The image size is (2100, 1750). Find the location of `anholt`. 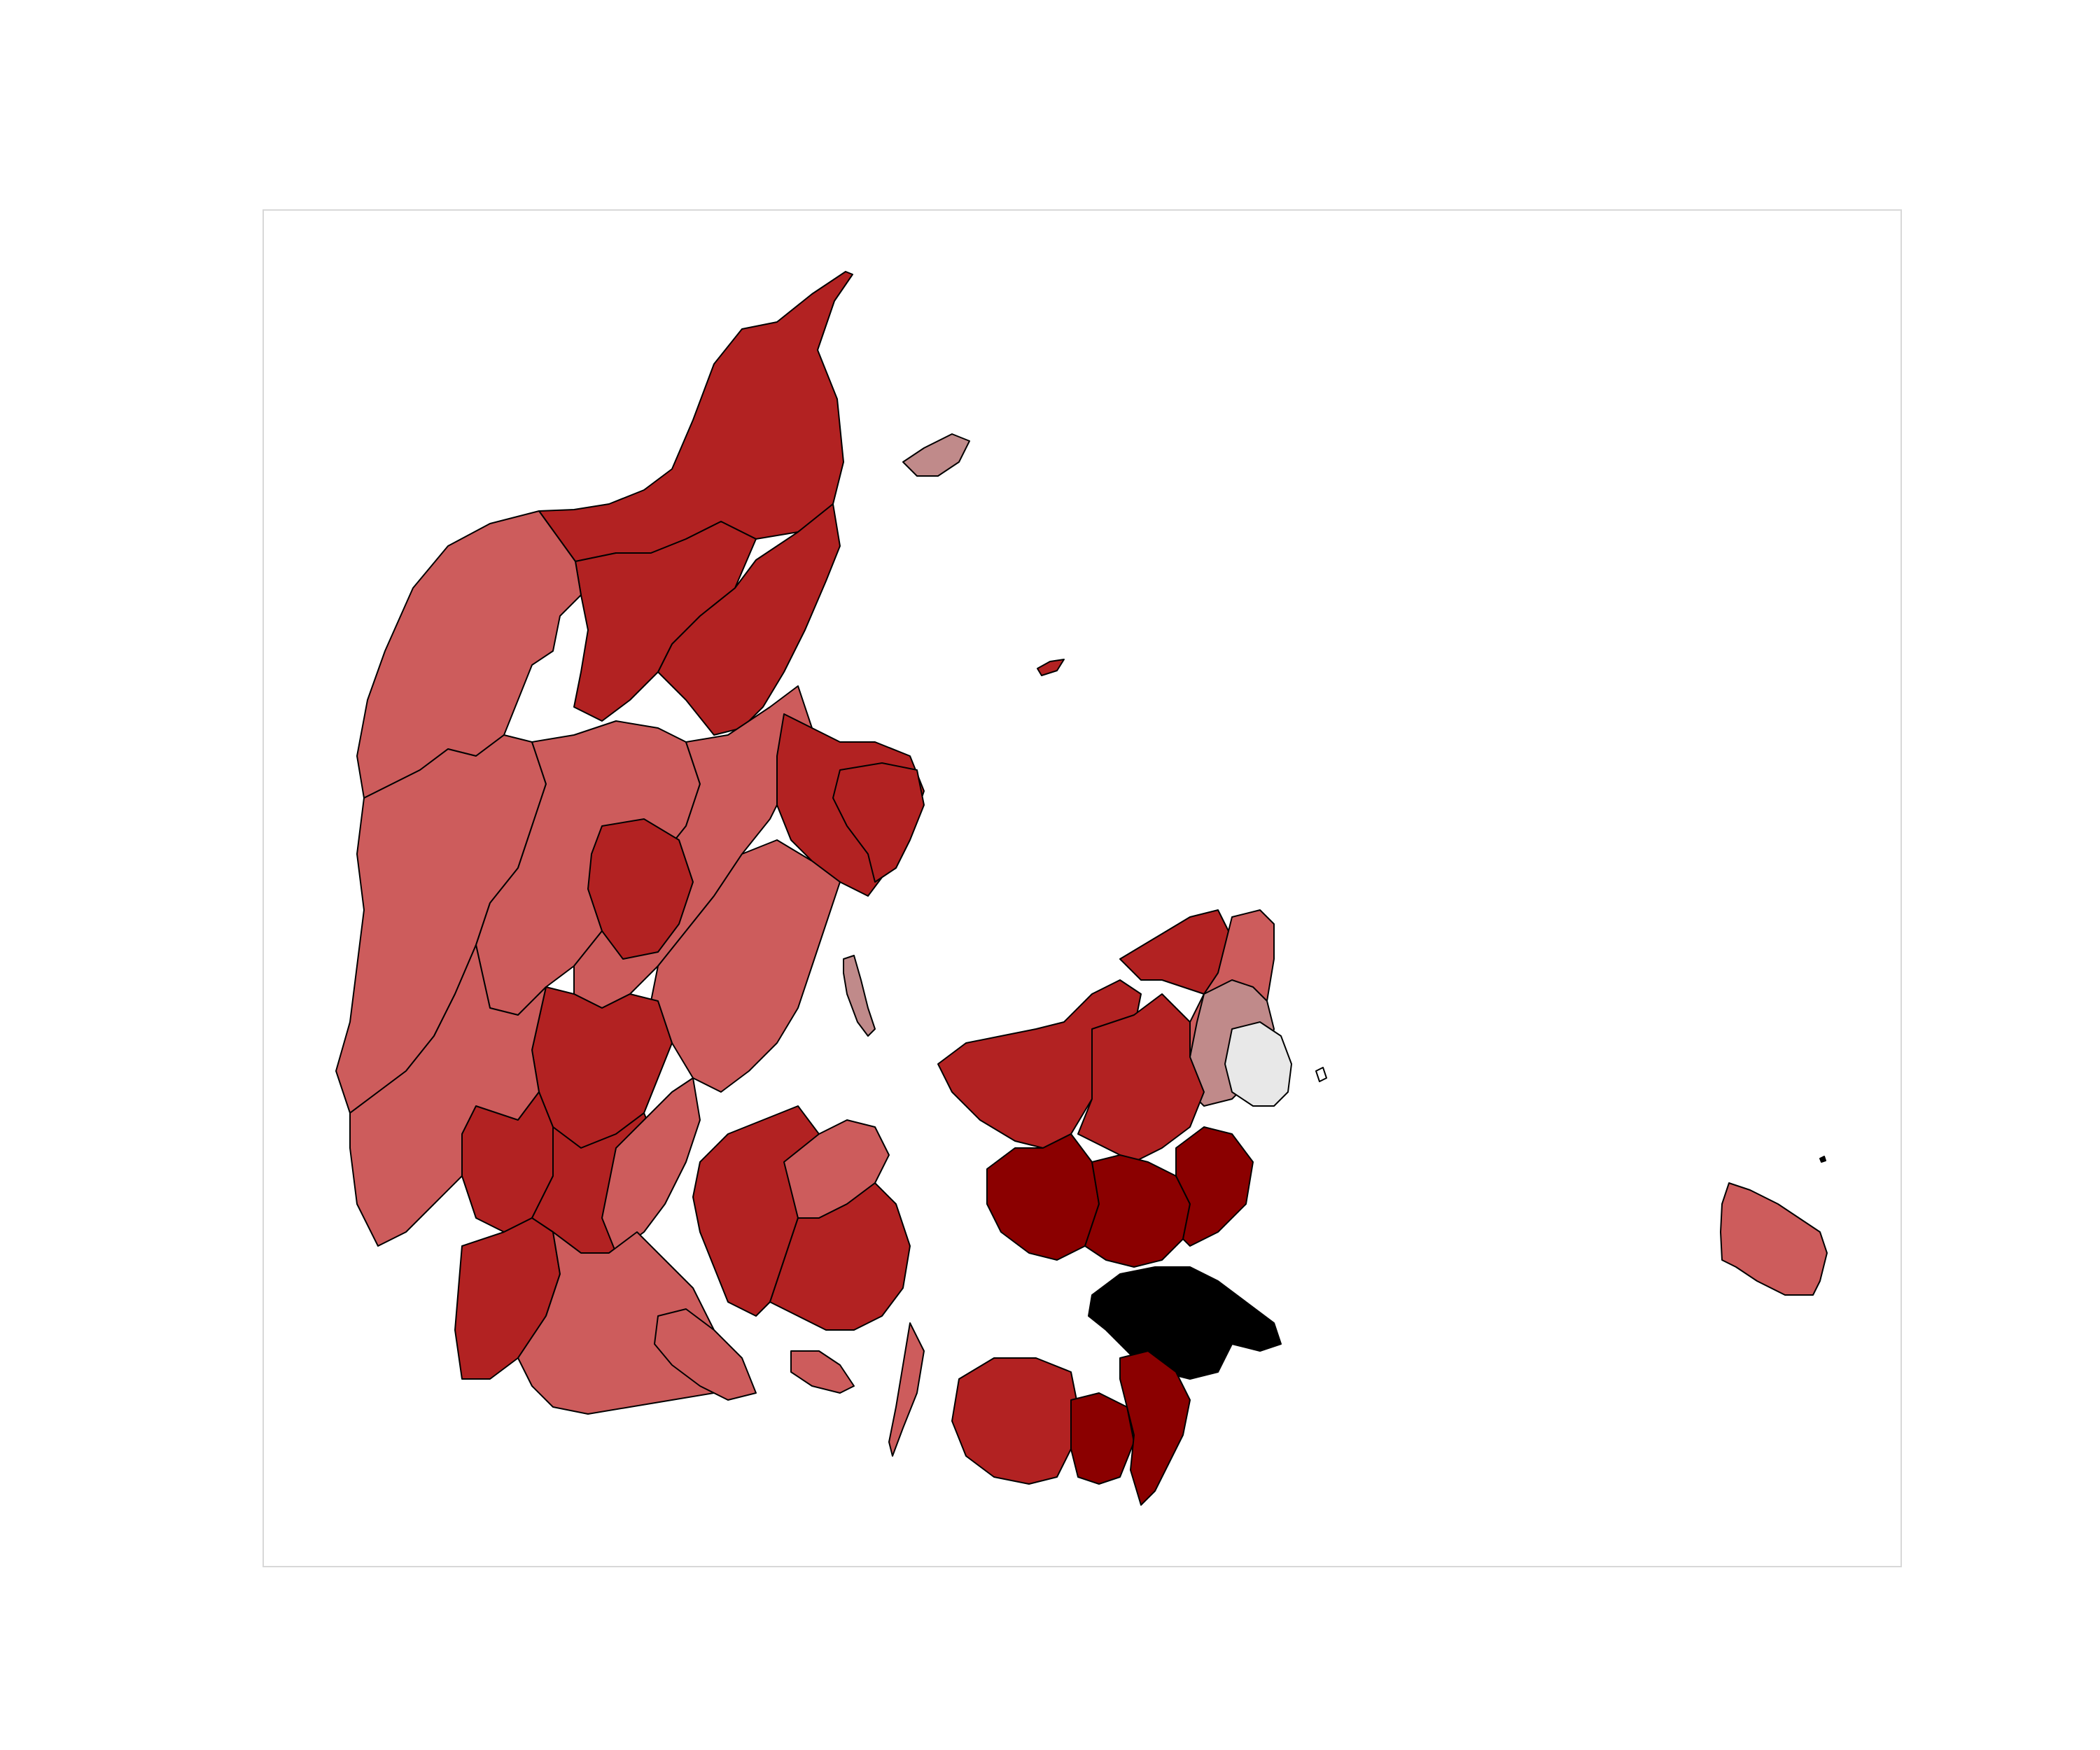

anholt is located at coordinates (1051, 667).